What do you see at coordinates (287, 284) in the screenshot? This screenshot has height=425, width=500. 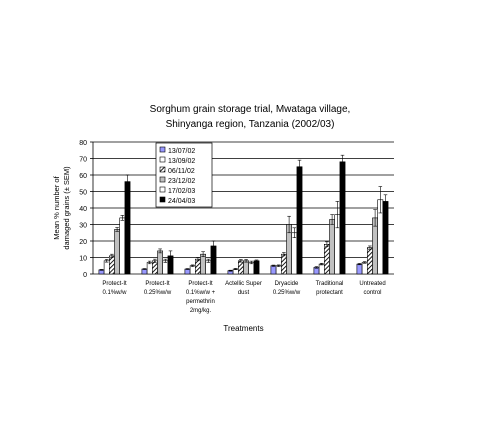 I see `x-tick-label: Dryacide` at bounding box center [287, 284].